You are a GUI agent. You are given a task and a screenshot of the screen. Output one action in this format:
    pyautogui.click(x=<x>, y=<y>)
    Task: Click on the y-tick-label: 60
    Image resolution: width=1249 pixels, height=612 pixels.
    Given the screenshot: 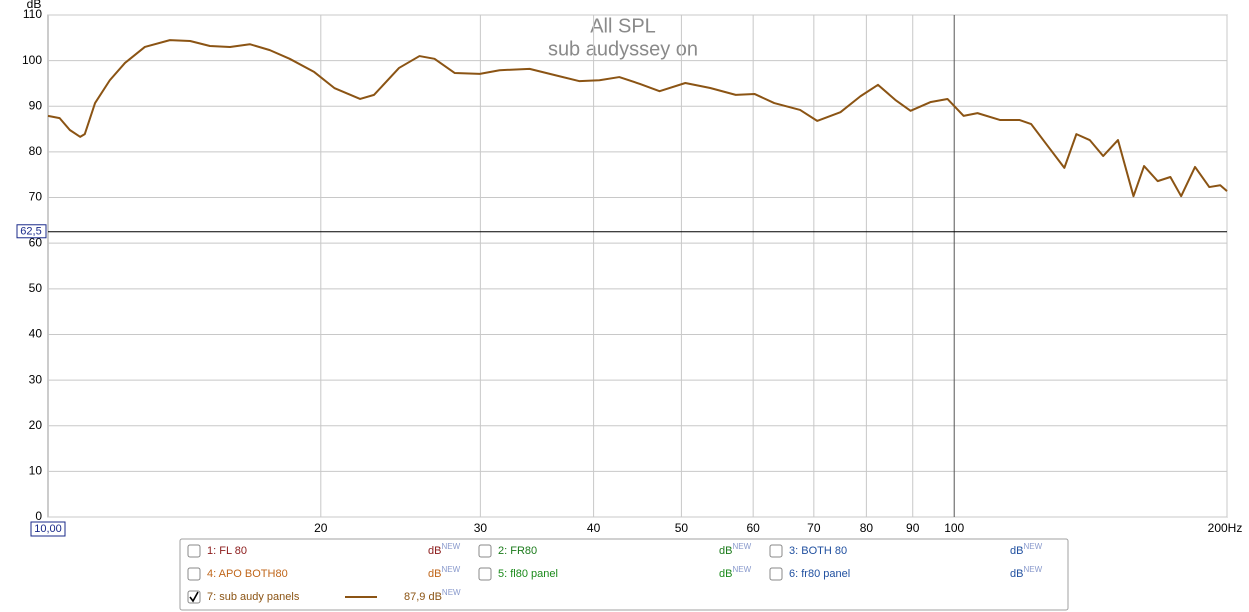 What is the action you would take?
    pyautogui.click(x=36, y=242)
    